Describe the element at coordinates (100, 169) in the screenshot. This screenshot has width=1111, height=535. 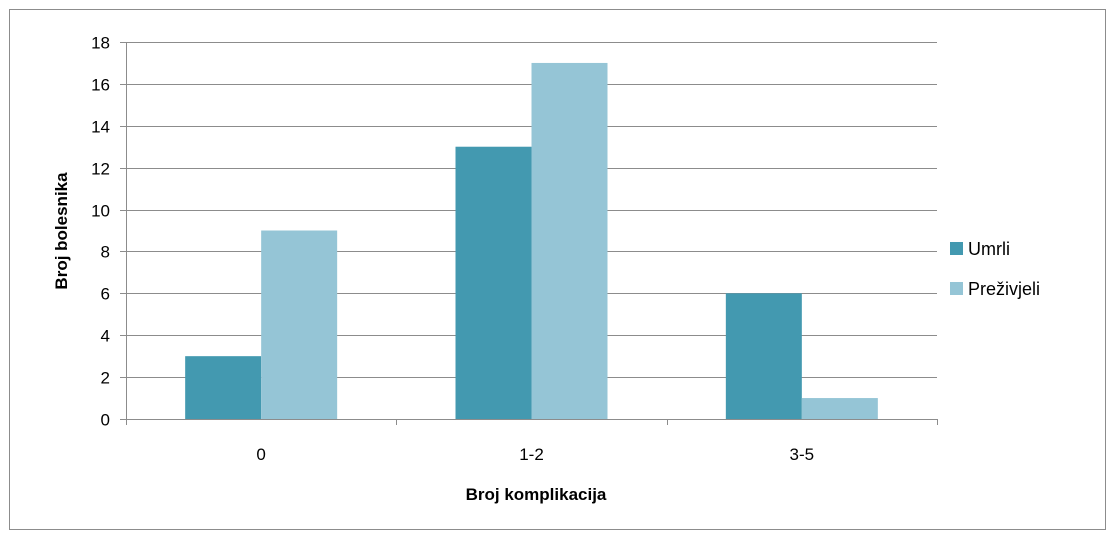
I see `y-tick-label-12: 12` at that location.